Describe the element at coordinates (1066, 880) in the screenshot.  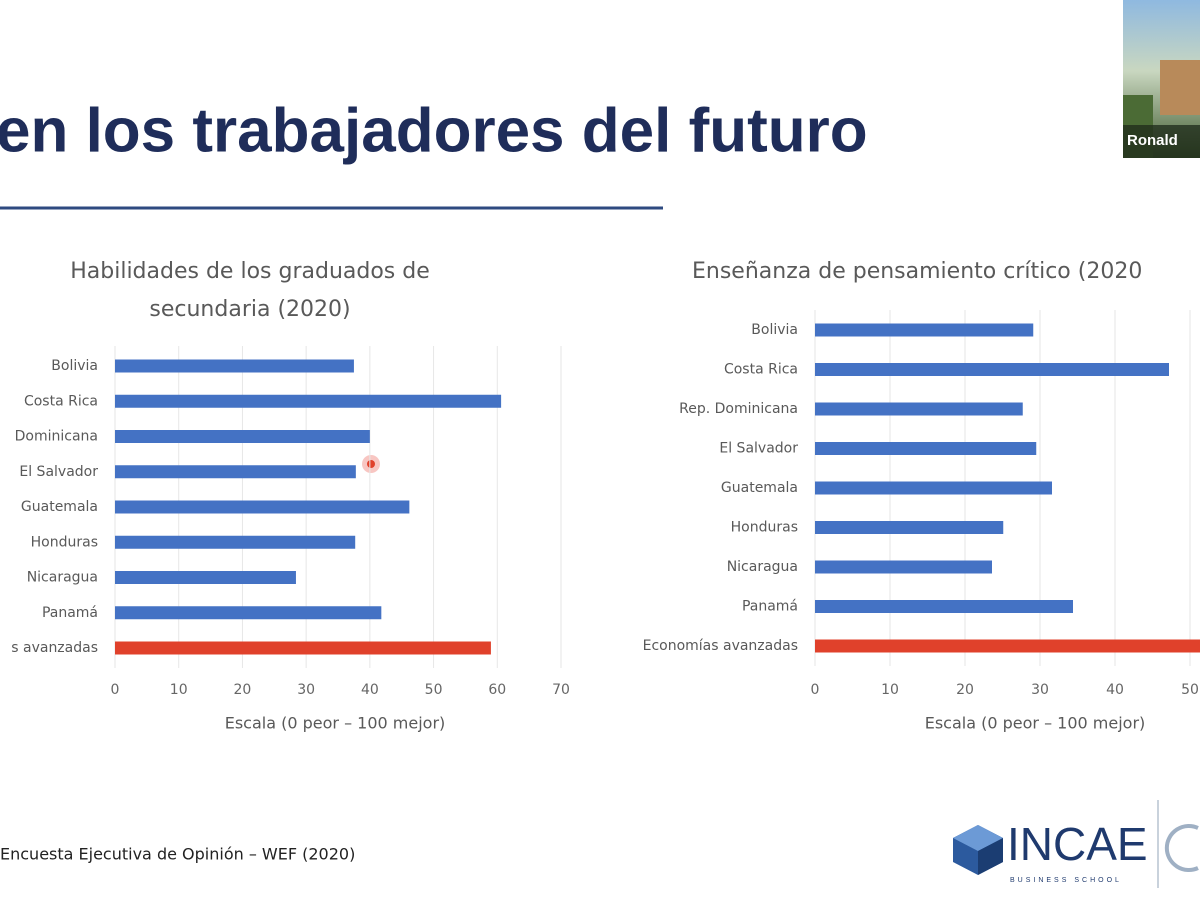
I see `logo-tagline: BUSINESS SCHOOL` at that location.